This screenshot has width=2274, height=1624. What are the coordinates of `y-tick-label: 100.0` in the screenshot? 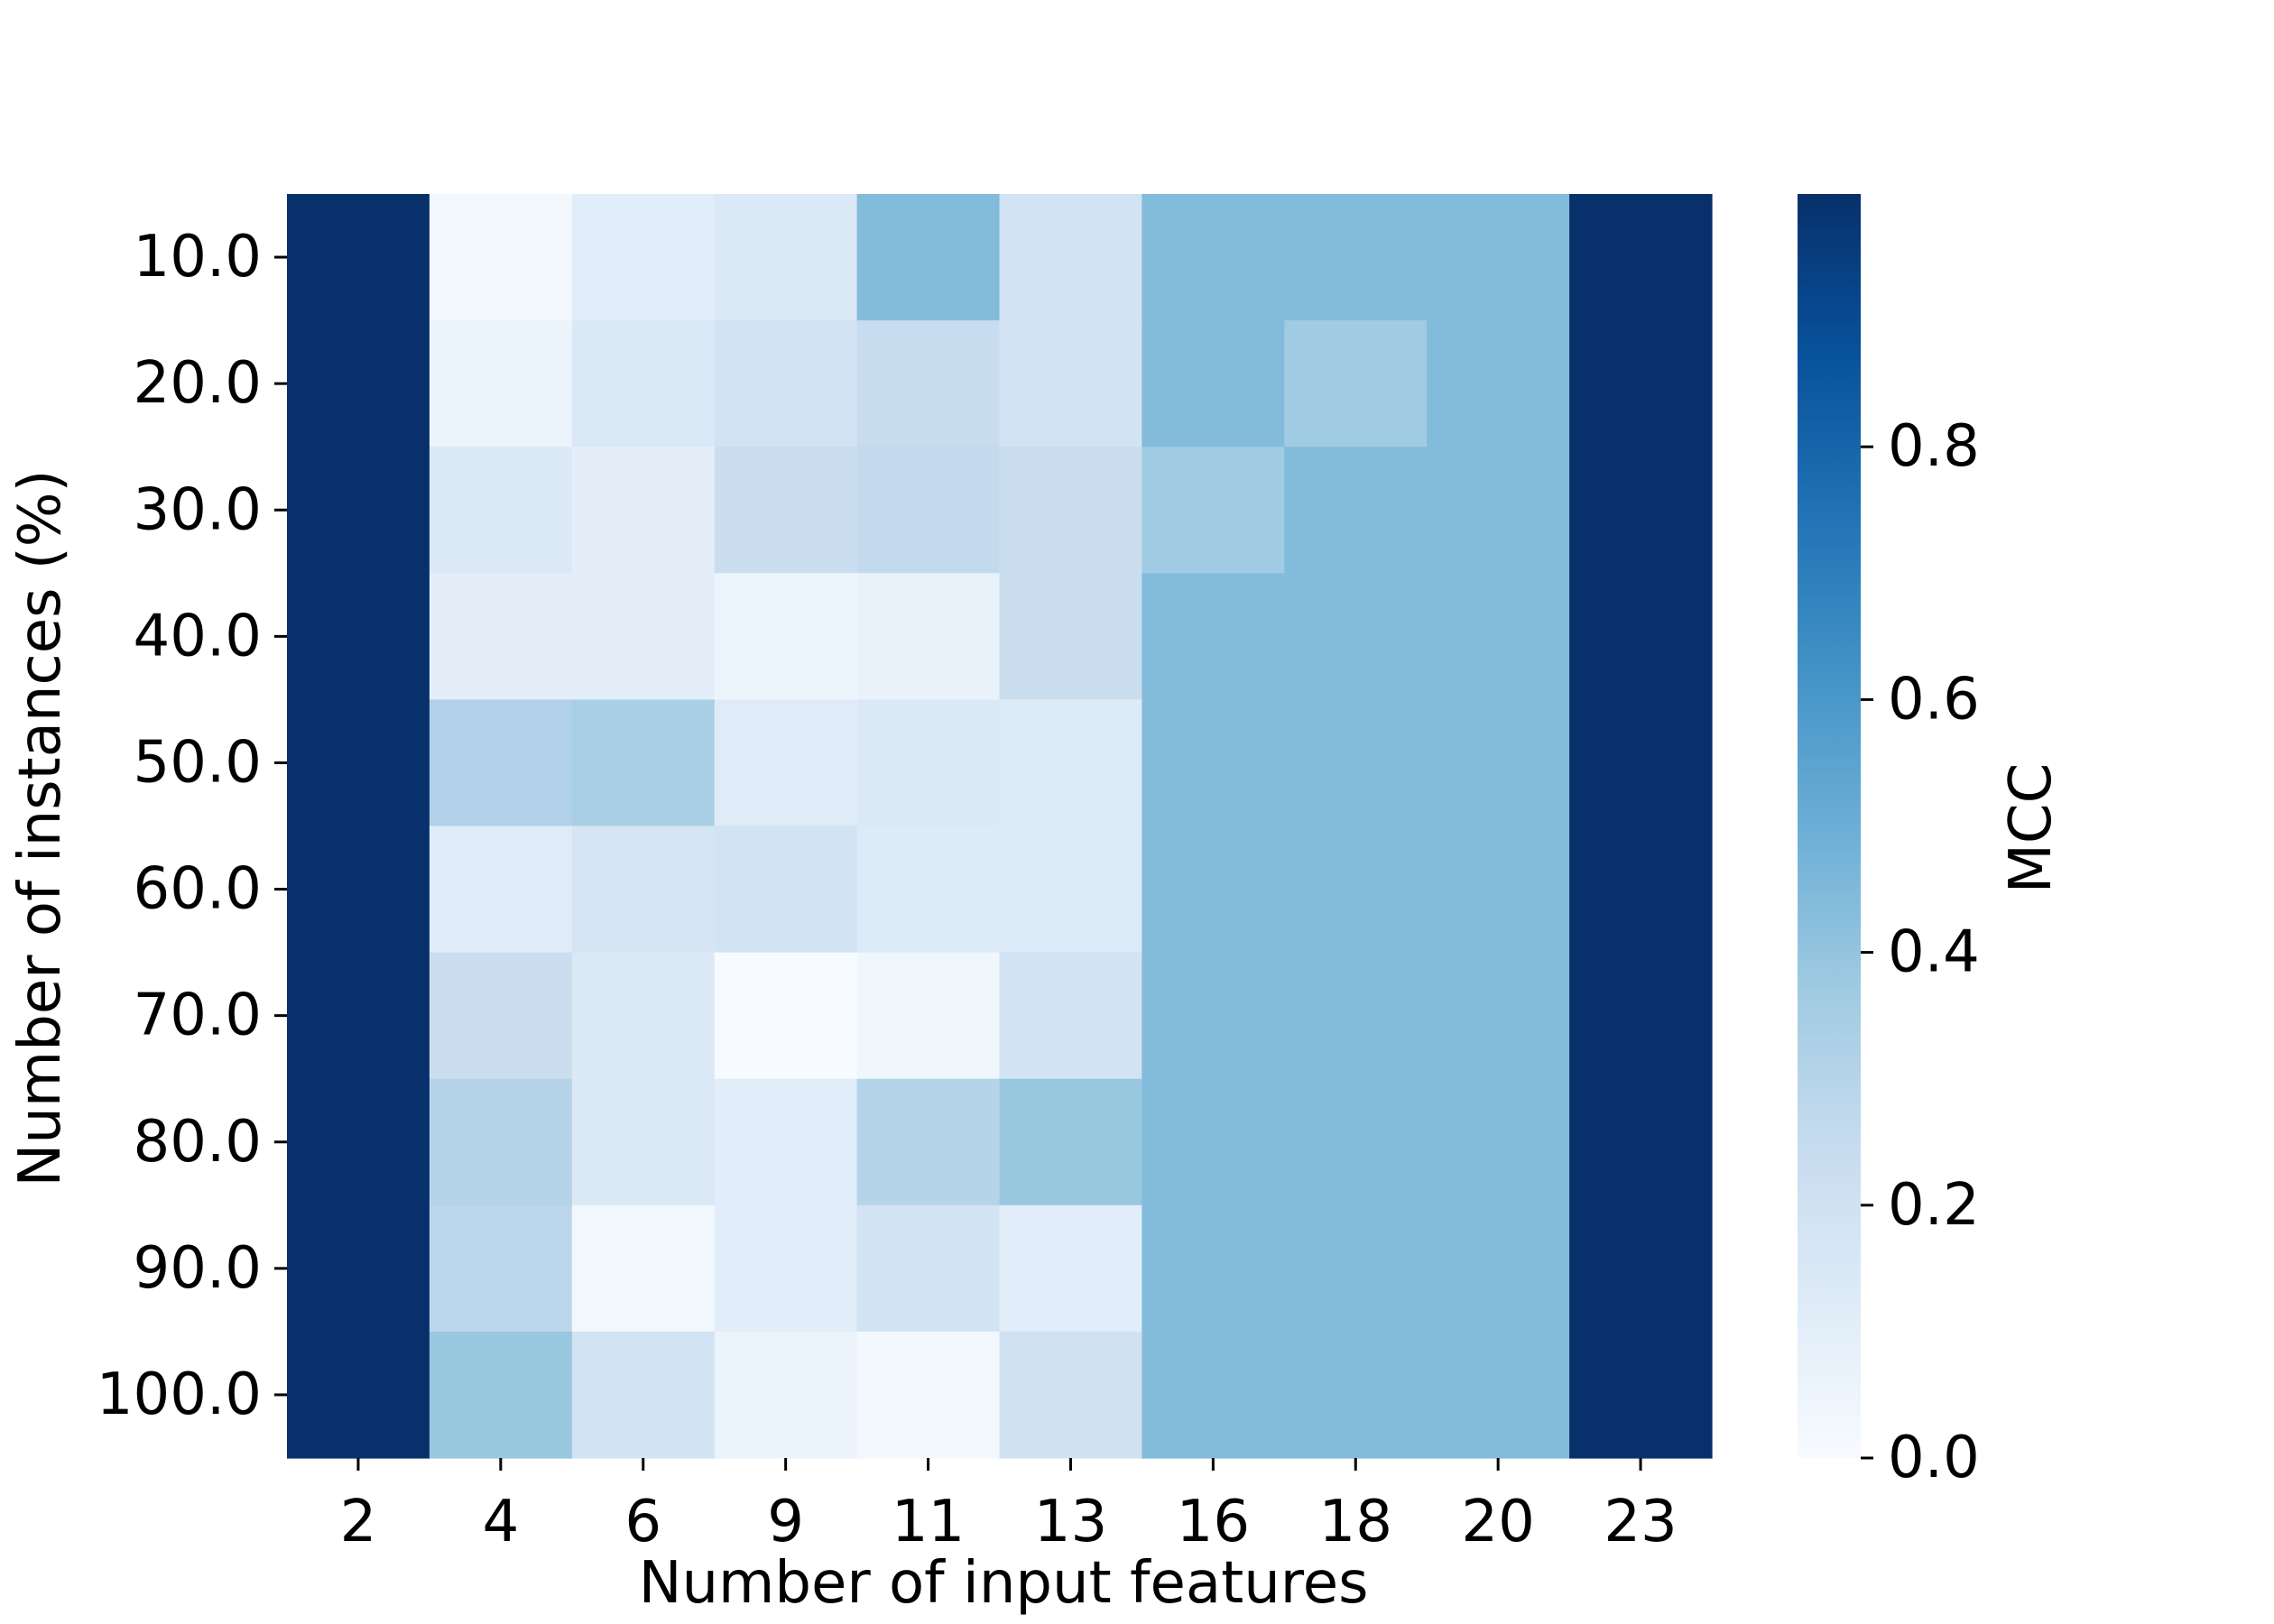 It's located at (180, 1395).